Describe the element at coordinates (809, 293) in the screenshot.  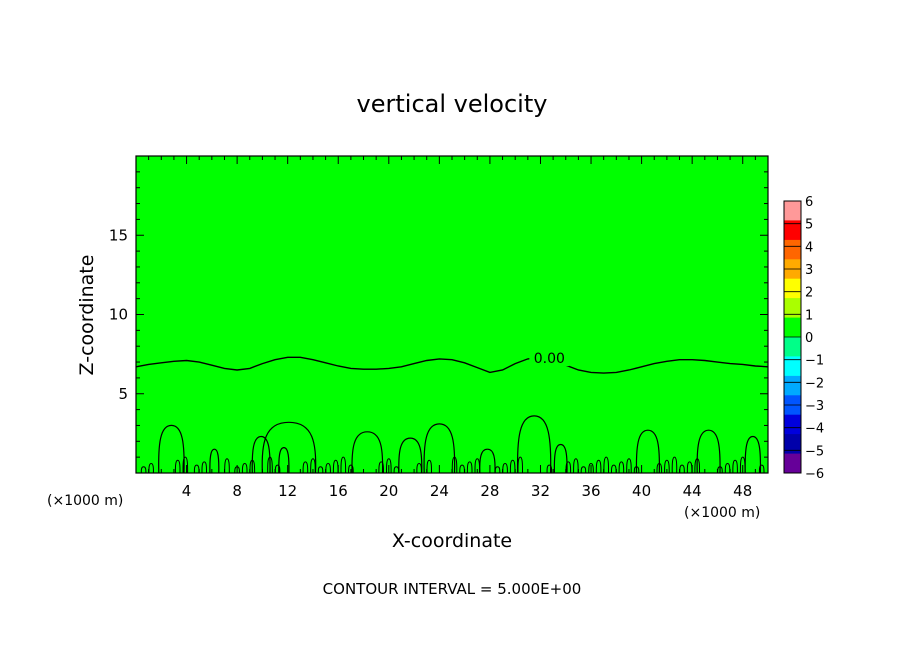
I see `colorbar-label: 2` at that location.